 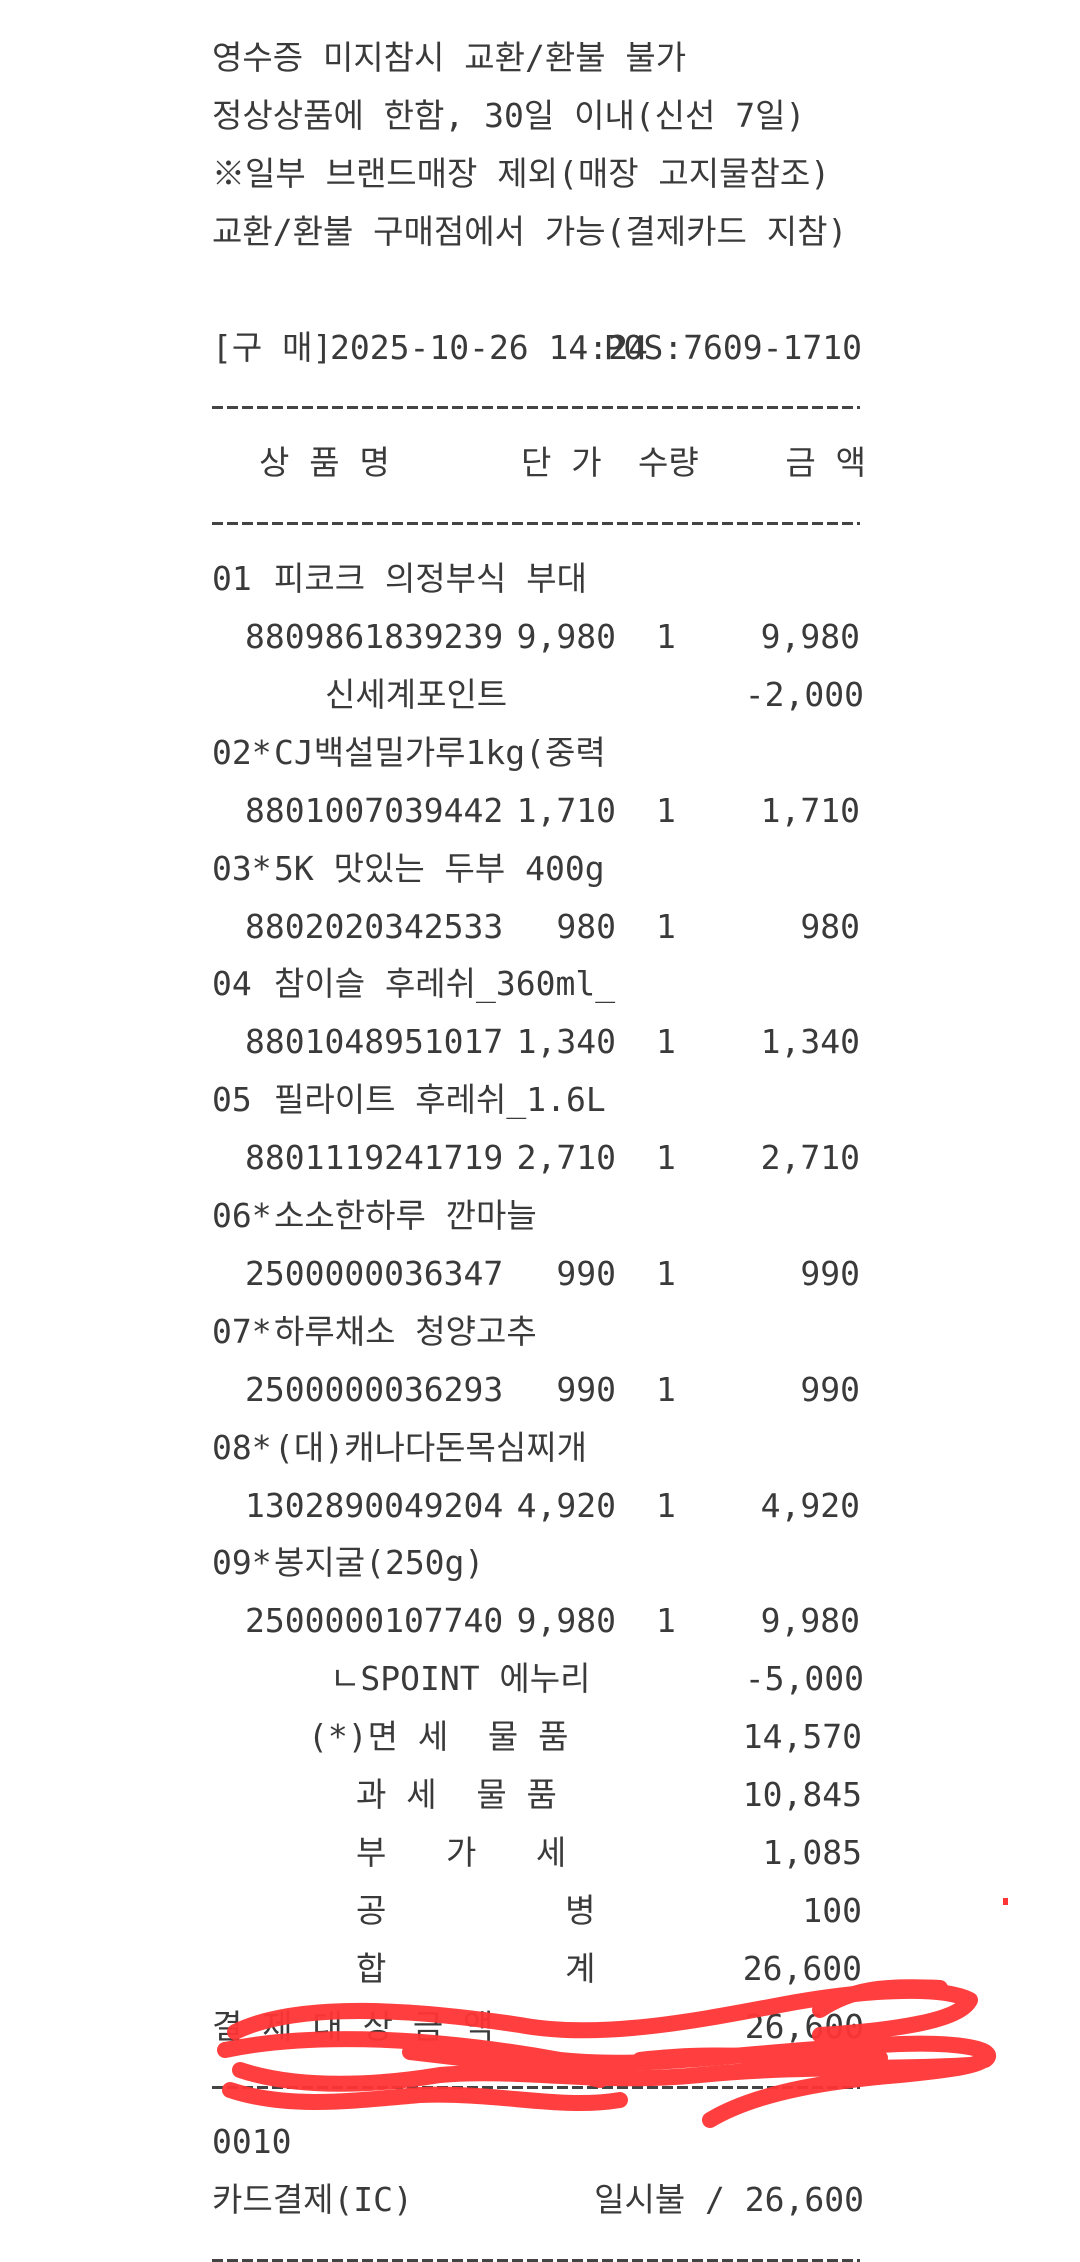 I want to click on item-name: CJ백설밀가루1kg(중력, so click(x=440, y=752).